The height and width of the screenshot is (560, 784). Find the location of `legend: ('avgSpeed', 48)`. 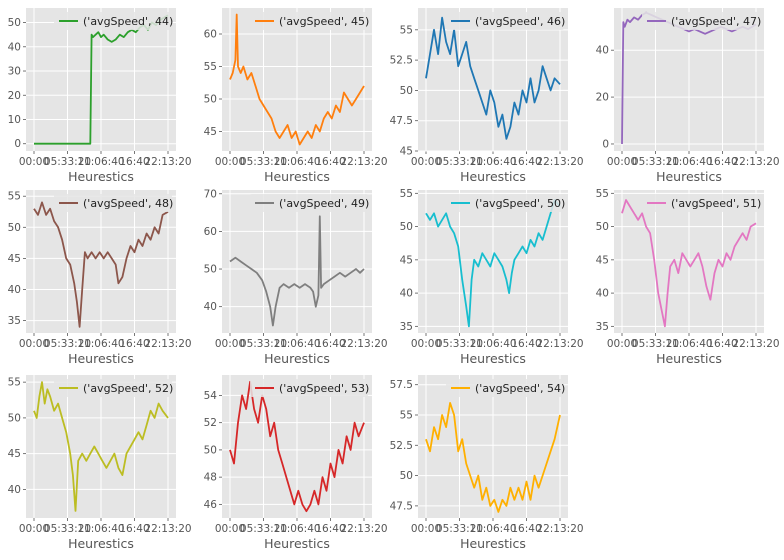

legend: ('avgSpeed', 48) is located at coordinates (113, 203).